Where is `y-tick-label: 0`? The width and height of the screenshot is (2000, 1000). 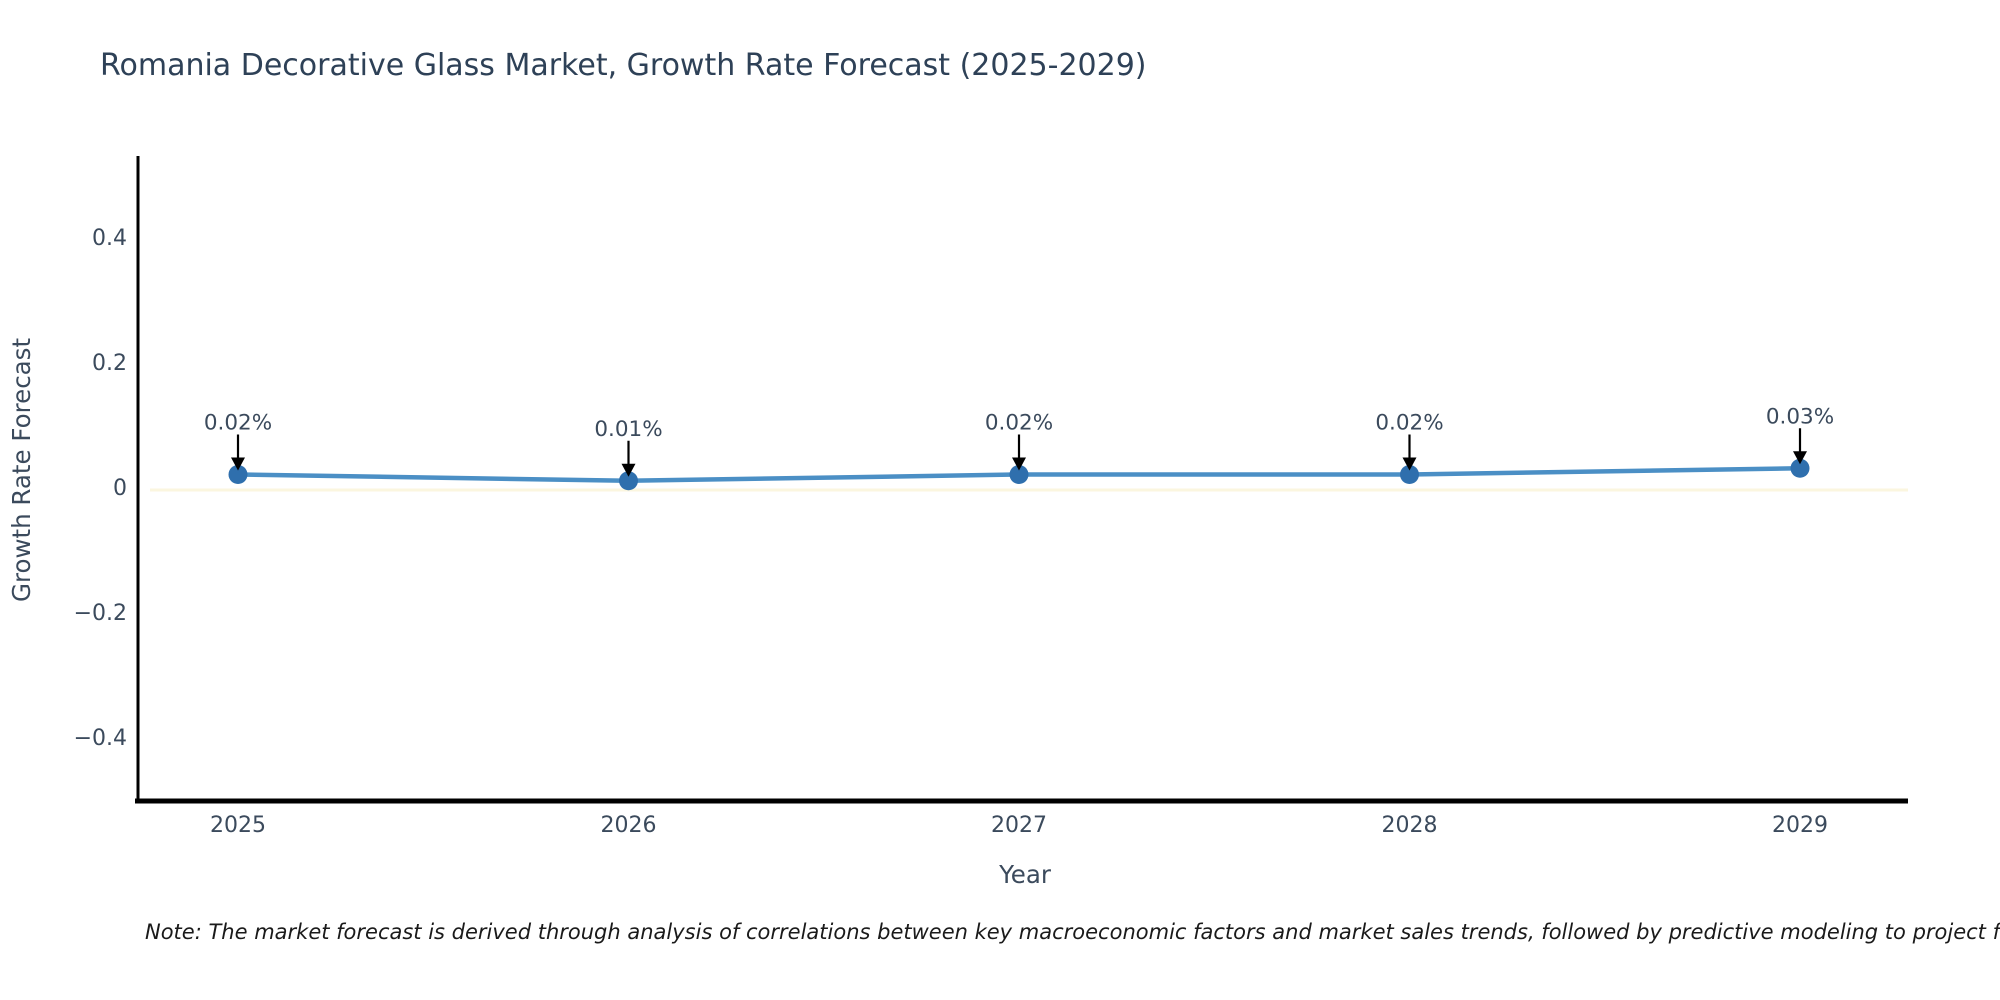
y-tick-label: 0 is located at coordinates (120, 488).